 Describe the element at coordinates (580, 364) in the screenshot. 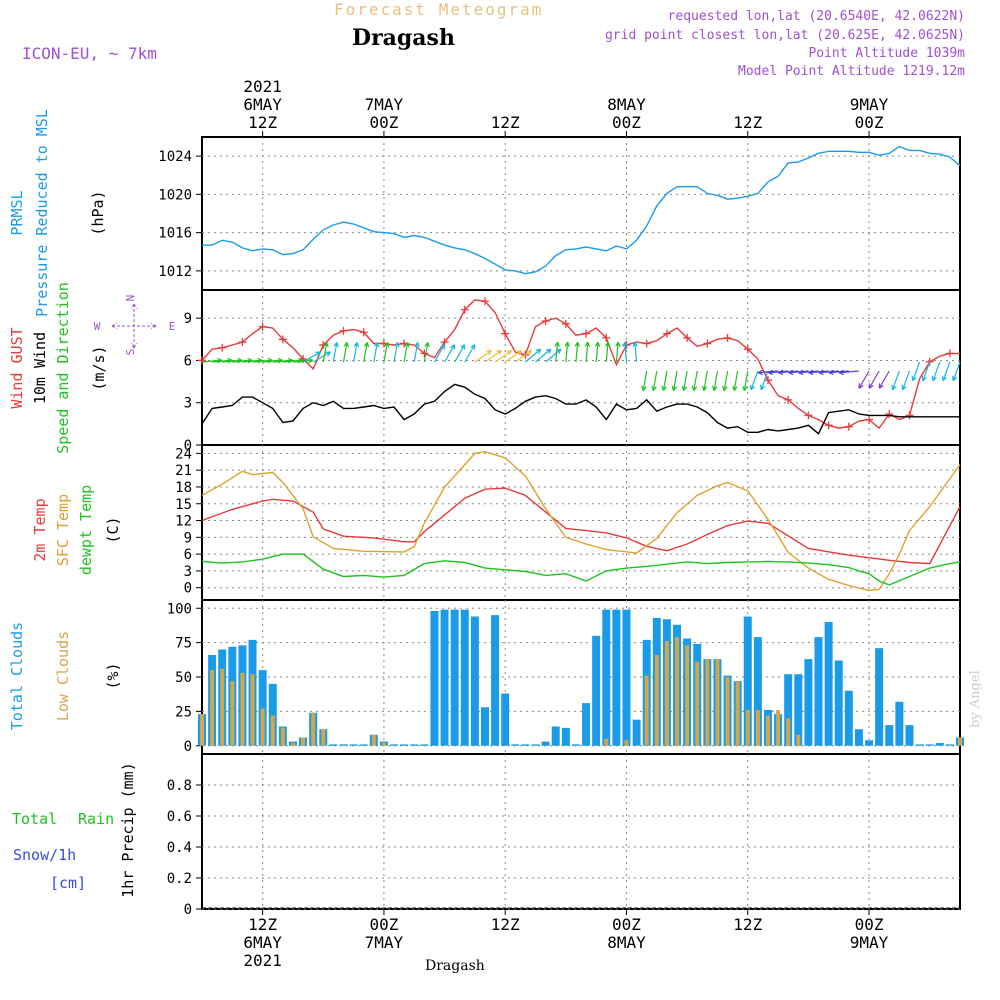

I see `gust-line` at that location.